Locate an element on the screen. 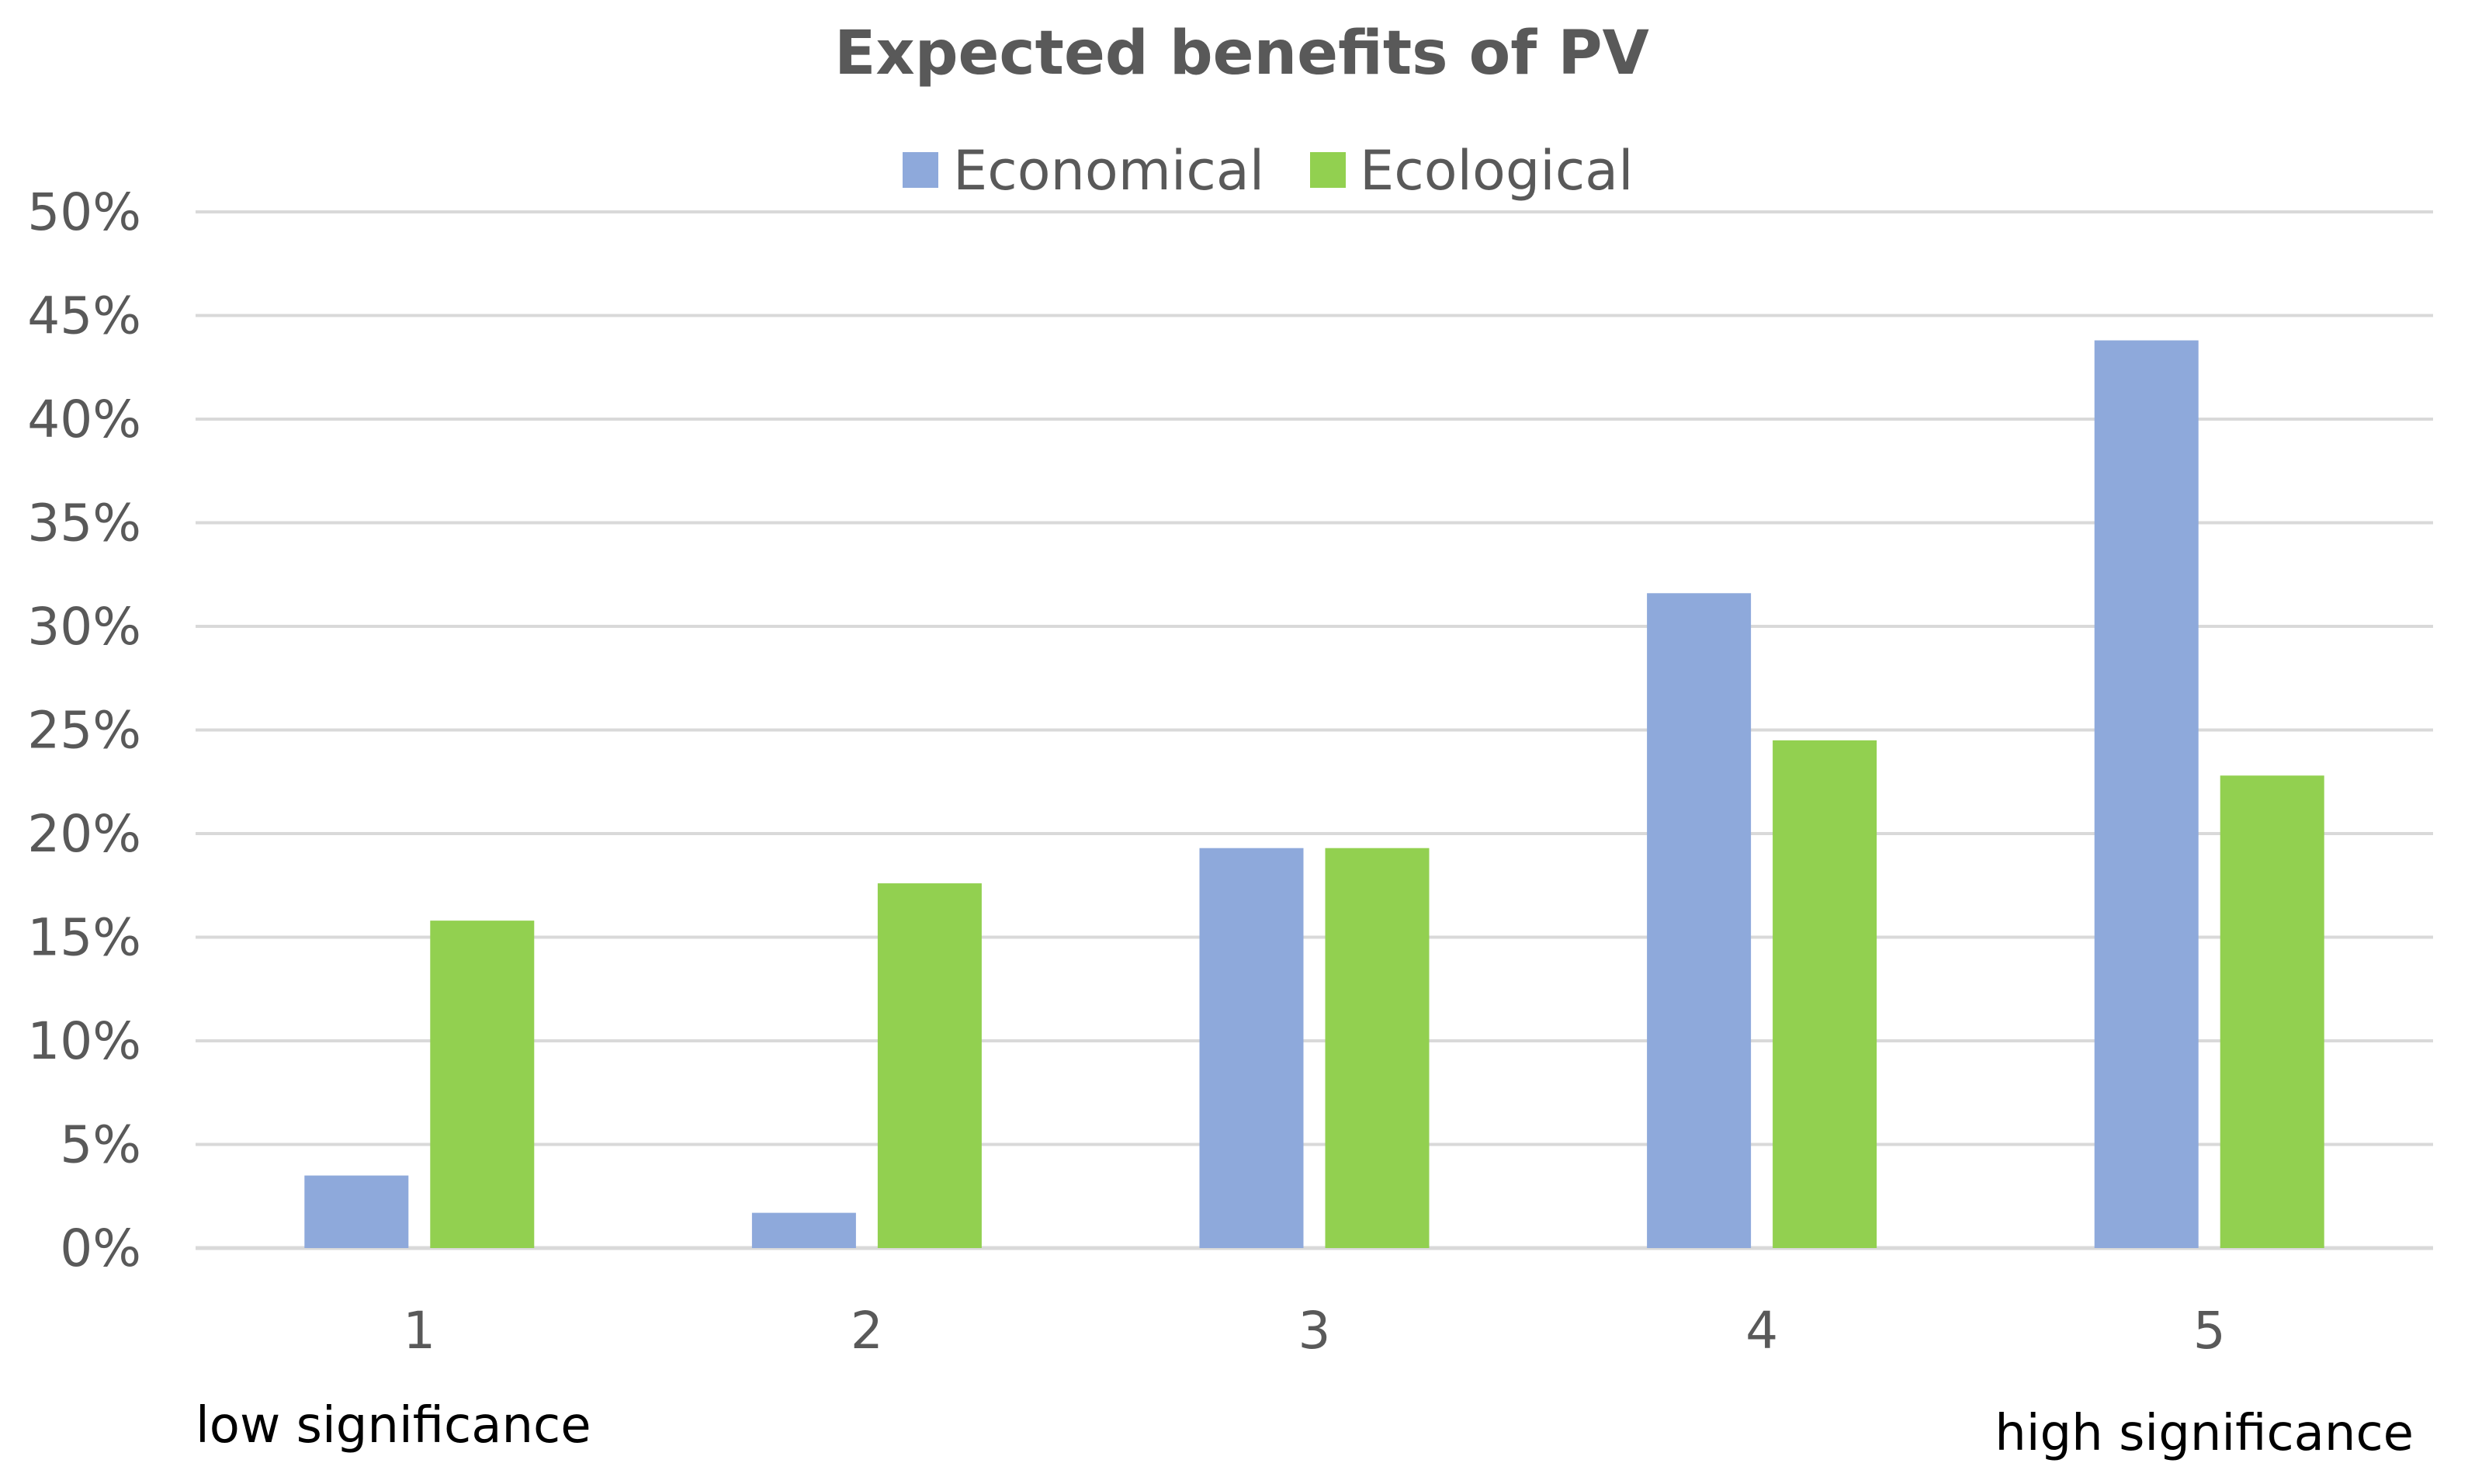 The height and width of the screenshot is (1484, 2468). legend-swatch-economical is located at coordinates (921, 170).